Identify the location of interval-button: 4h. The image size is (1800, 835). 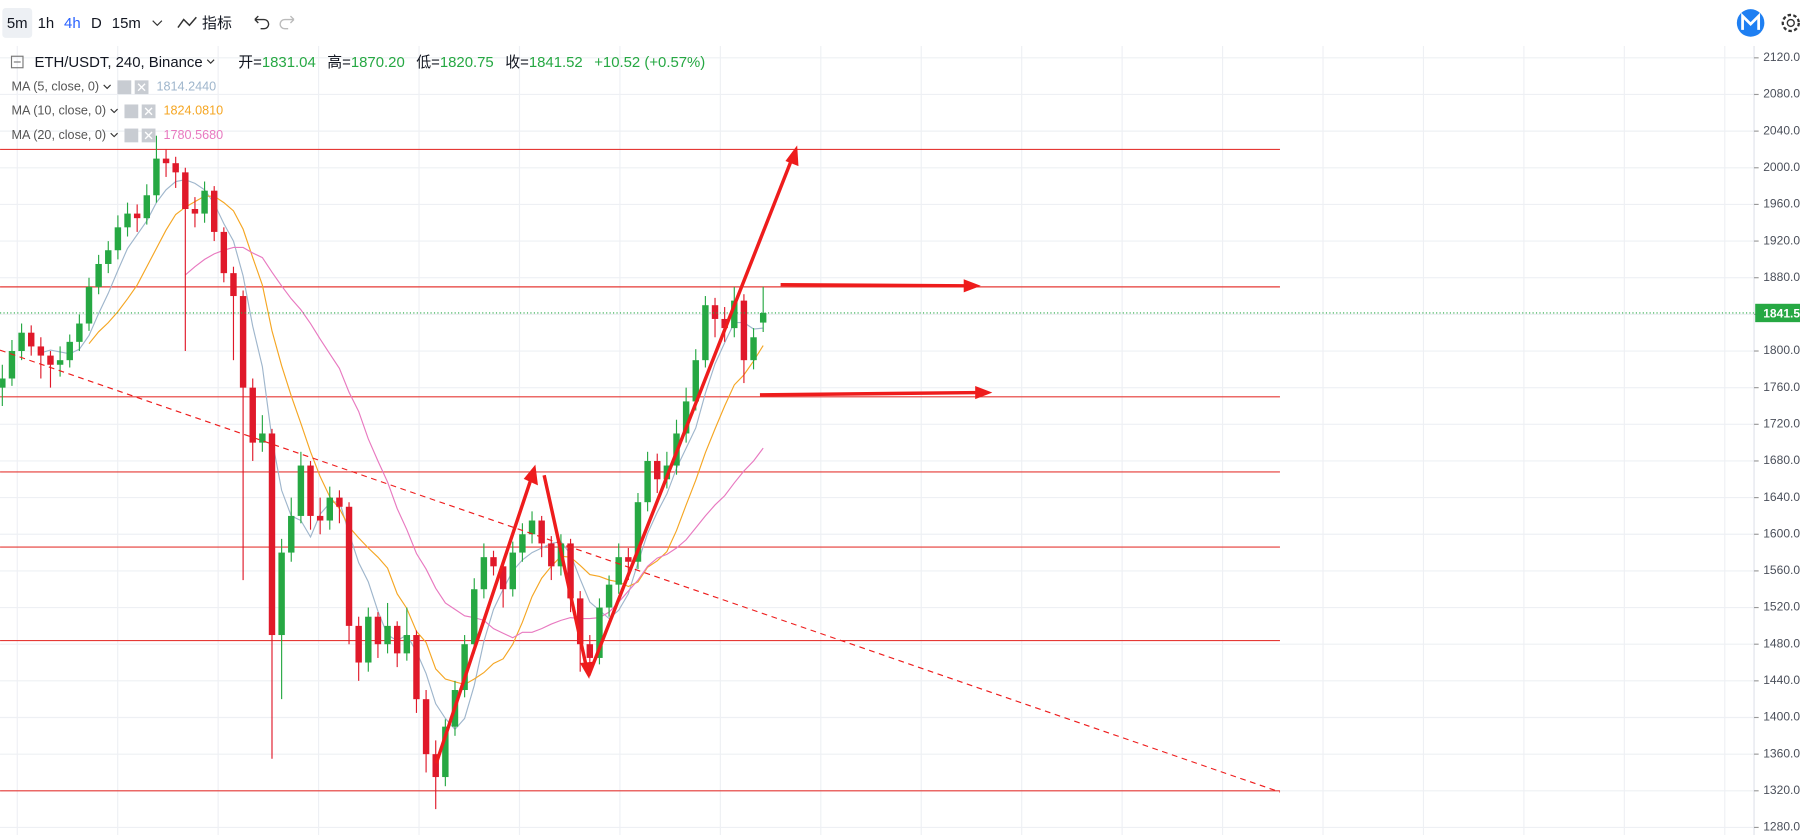
(72, 23).